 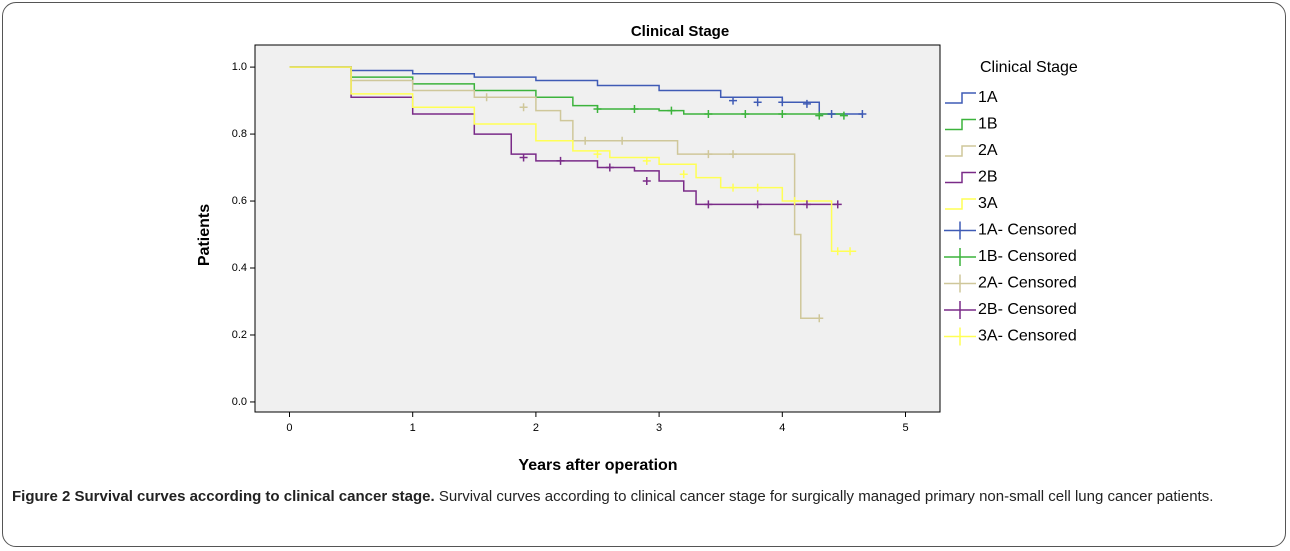 What do you see at coordinates (988, 124) in the screenshot?
I see `legend-label: 1B` at bounding box center [988, 124].